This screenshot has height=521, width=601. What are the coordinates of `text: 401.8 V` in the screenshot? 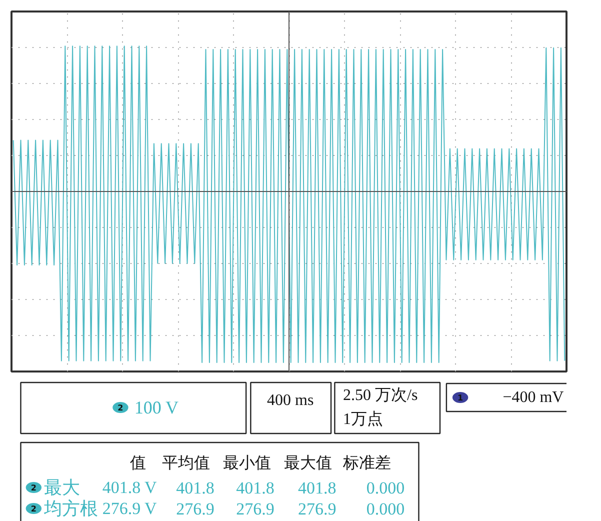 It's located at (130, 487).